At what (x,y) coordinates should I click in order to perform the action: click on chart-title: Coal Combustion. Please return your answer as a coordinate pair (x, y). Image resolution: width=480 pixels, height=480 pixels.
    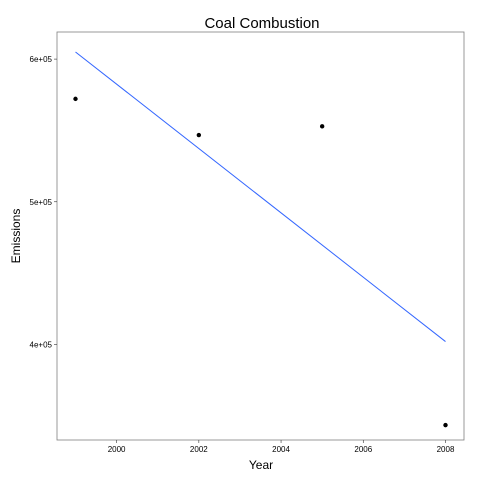
    Looking at the image, I should click on (261, 23).